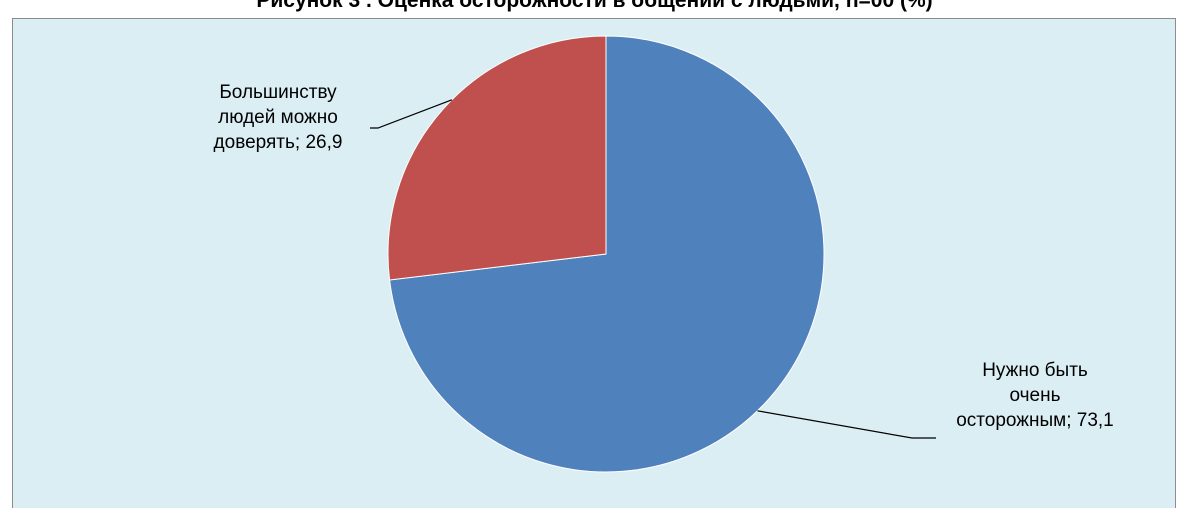 The image size is (1189, 508). What do you see at coordinates (278, 117) in the screenshot?
I see `slice-label-trust: Большинству людей можно доверять; 26,9` at bounding box center [278, 117].